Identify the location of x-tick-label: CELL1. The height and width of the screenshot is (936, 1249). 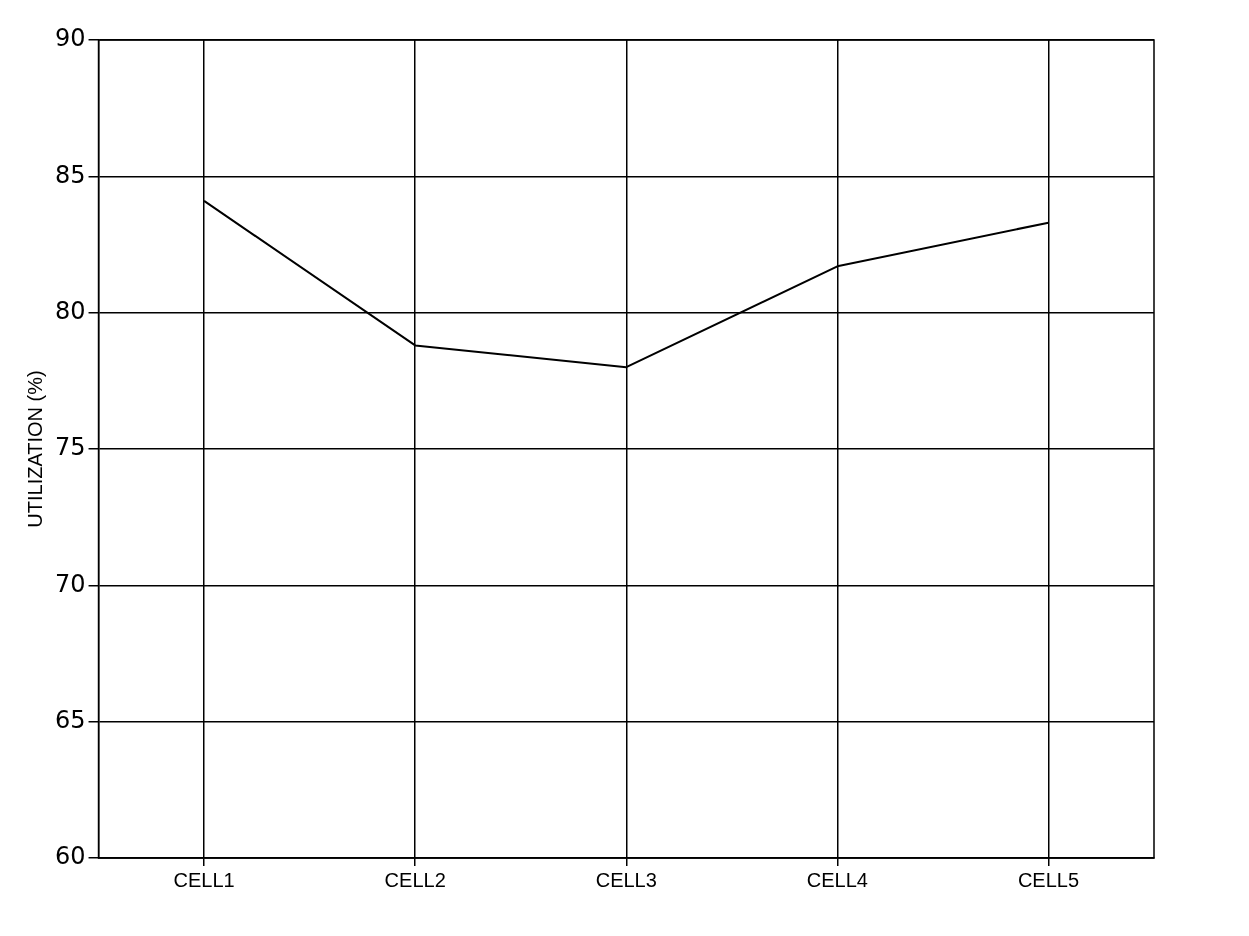
(204, 879).